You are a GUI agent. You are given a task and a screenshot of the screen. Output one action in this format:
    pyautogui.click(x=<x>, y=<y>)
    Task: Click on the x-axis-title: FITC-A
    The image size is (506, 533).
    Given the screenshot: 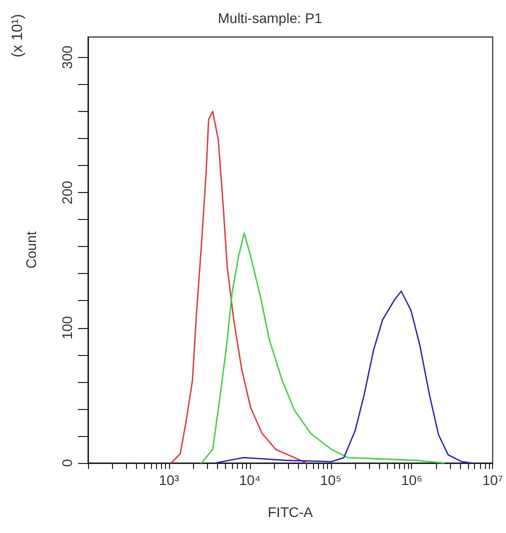 What is the action you would take?
    pyautogui.click(x=291, y=512)
    